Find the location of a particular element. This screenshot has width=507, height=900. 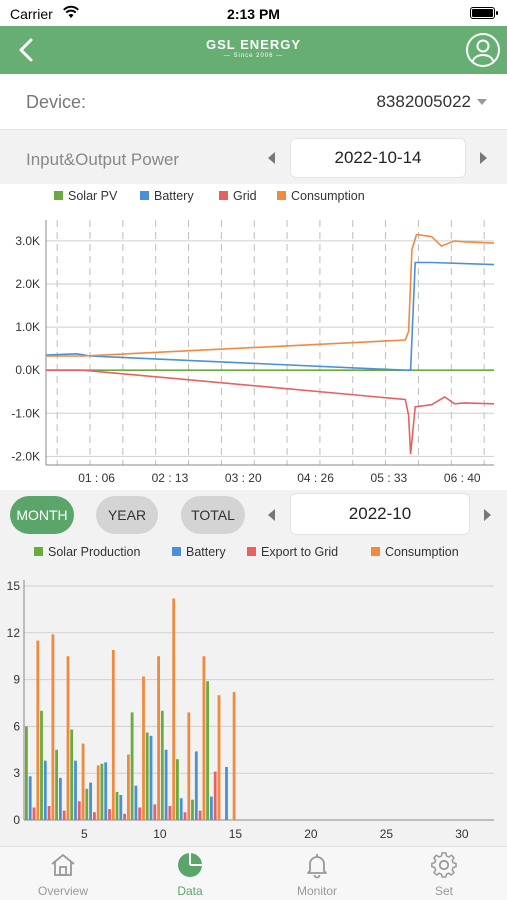

y-tick-label: 9 is located at coordinates (16, 680).